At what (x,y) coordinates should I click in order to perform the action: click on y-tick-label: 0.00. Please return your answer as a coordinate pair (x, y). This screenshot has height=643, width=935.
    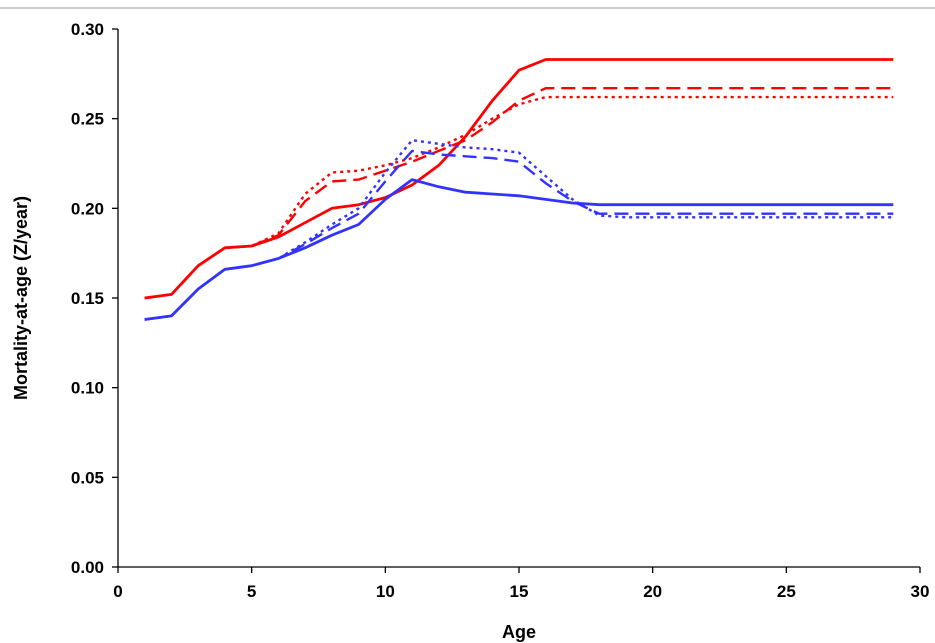
    Looking at the image, I should click on (87, 567).